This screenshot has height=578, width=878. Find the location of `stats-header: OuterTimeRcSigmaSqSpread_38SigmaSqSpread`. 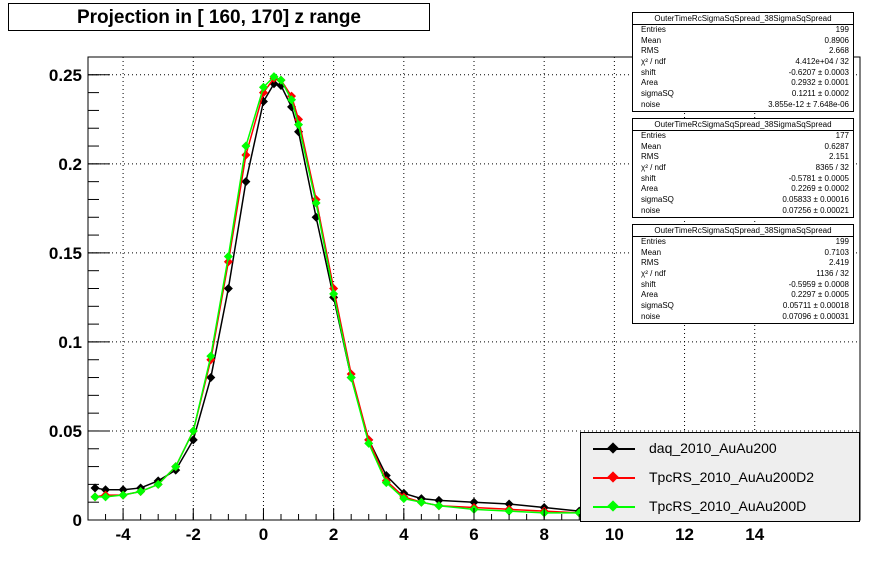

stats-header: OuterTimeRcSigmaSqSpread_38SigmaSqSpread is located at coordinates (743, 231).